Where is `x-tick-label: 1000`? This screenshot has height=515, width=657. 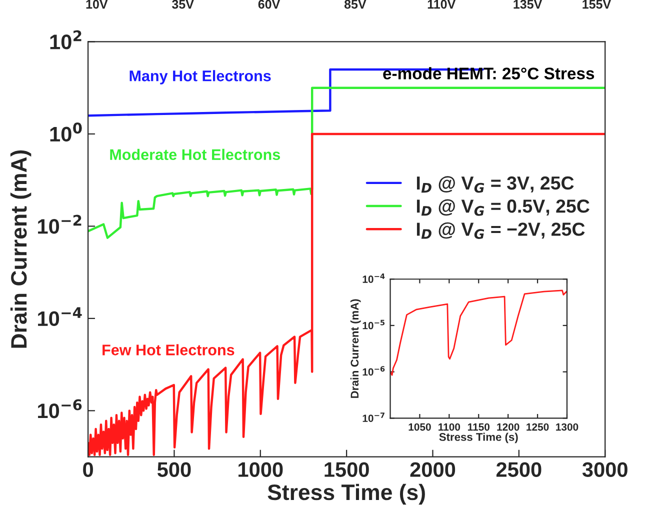 x-tick-label: 1000 is located at coordinates (260, 469).